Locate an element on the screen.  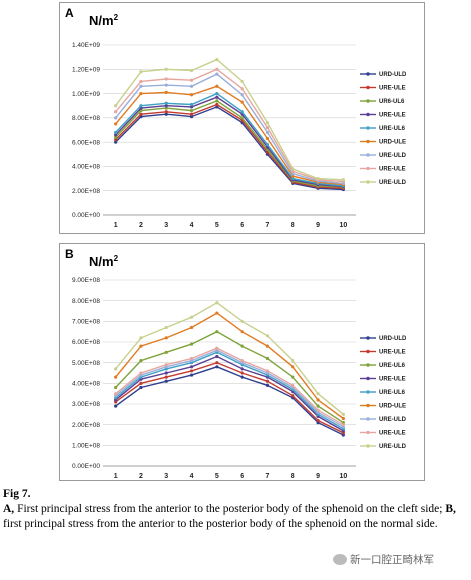
y-tick-label: 1.00E+09 is located at coordinates (86, 94).